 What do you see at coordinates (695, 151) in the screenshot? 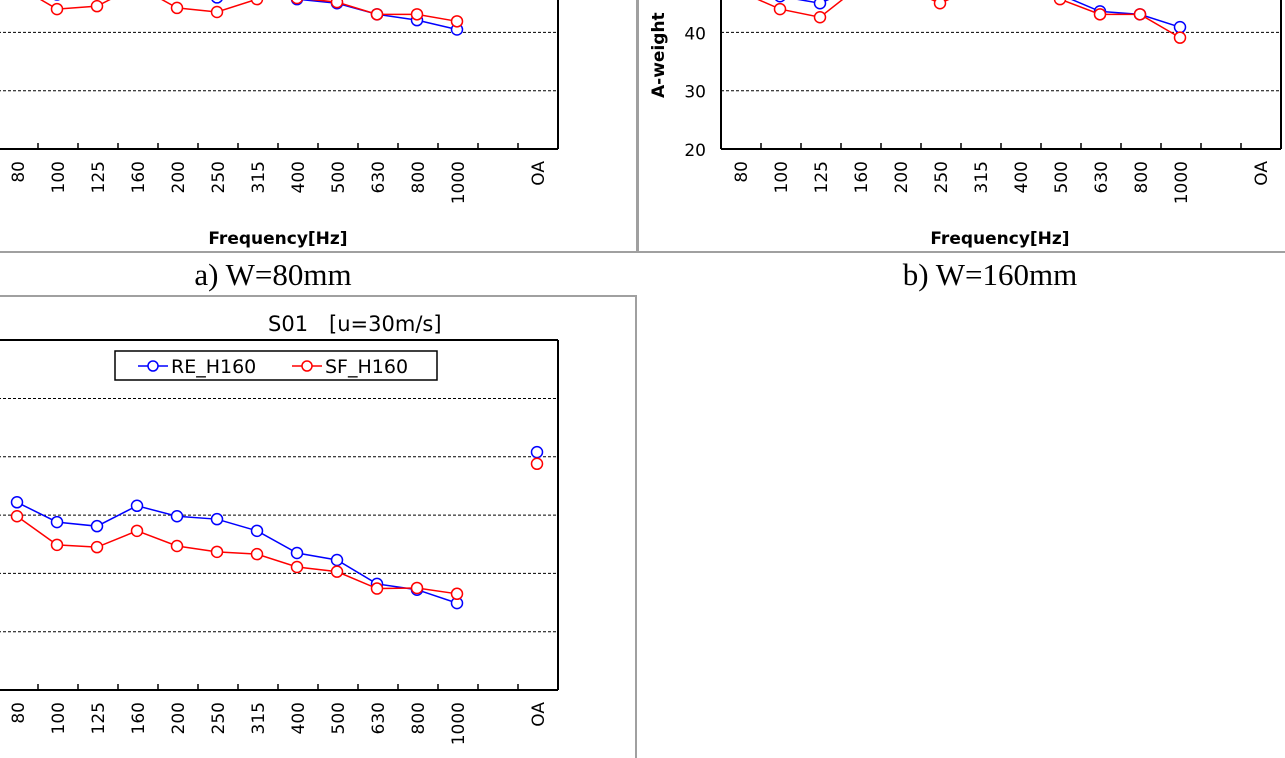
I see `y-tick-label: 20` at bounding box center [695, 151].